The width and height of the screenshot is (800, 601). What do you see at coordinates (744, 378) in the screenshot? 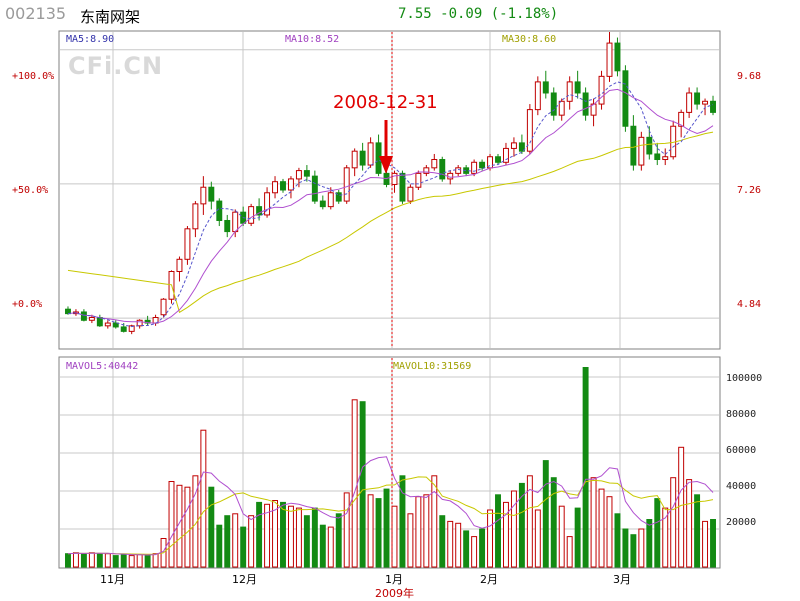
I see `vol-tick-100000: 100000` at bounding box center [744, 378].